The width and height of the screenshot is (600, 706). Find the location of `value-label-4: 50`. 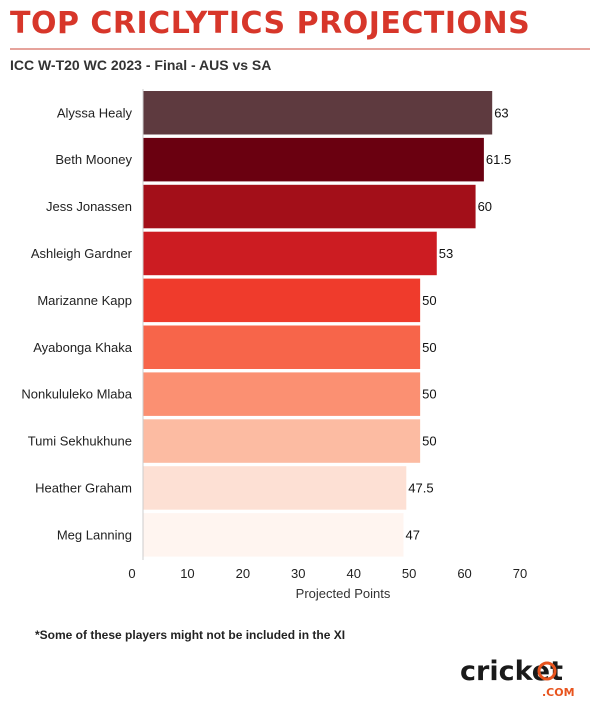

value-label-4: 50 is located at coordinates (429, 300).